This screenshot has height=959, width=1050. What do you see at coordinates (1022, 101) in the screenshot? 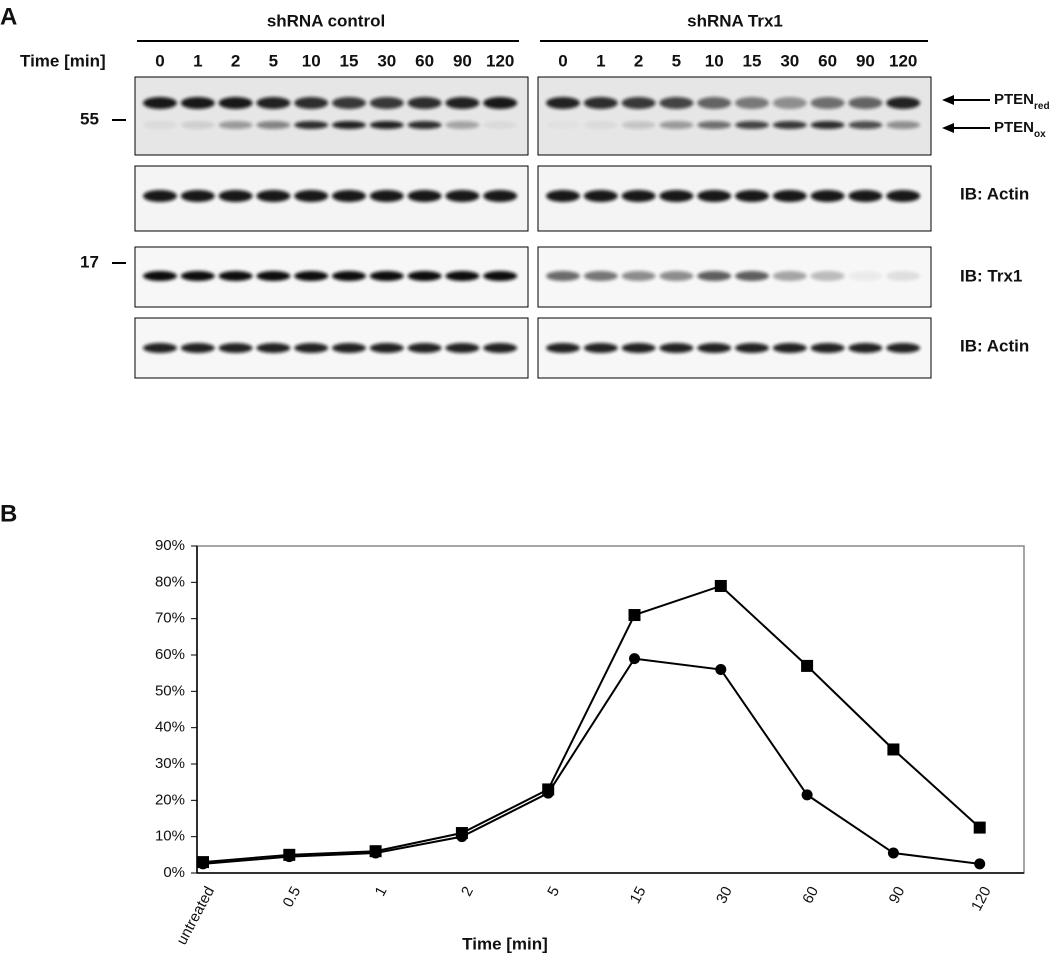
I see `pten-label: PTENred` at bounding box center [1022, 101].